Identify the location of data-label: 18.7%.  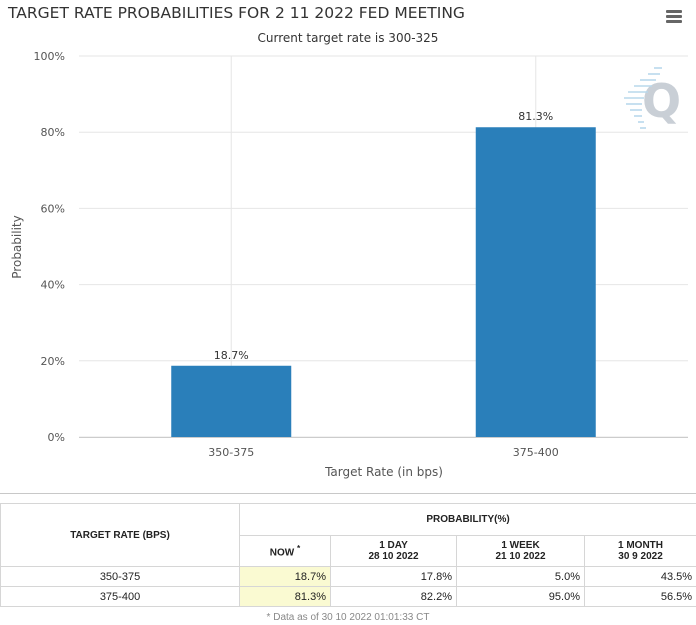
(231, 355).